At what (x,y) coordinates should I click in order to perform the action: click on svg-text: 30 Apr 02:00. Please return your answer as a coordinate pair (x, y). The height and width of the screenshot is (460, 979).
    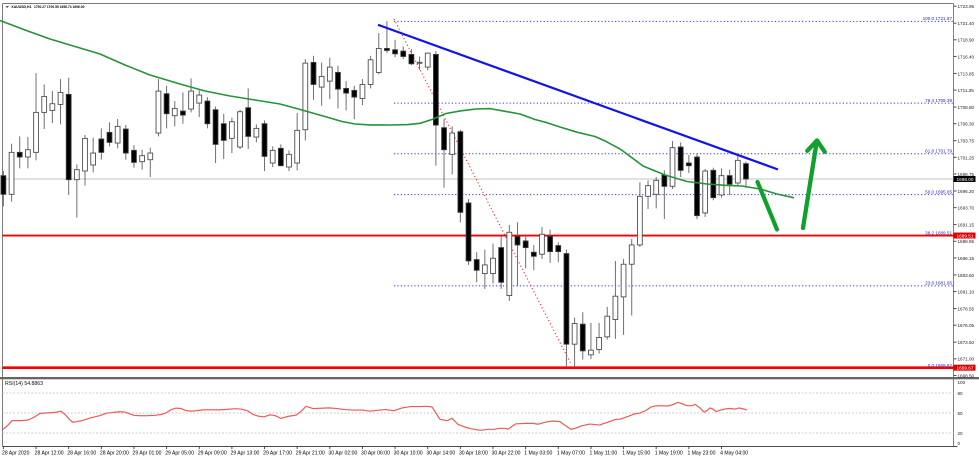
    Looking at the image, I should click on (342, 453).